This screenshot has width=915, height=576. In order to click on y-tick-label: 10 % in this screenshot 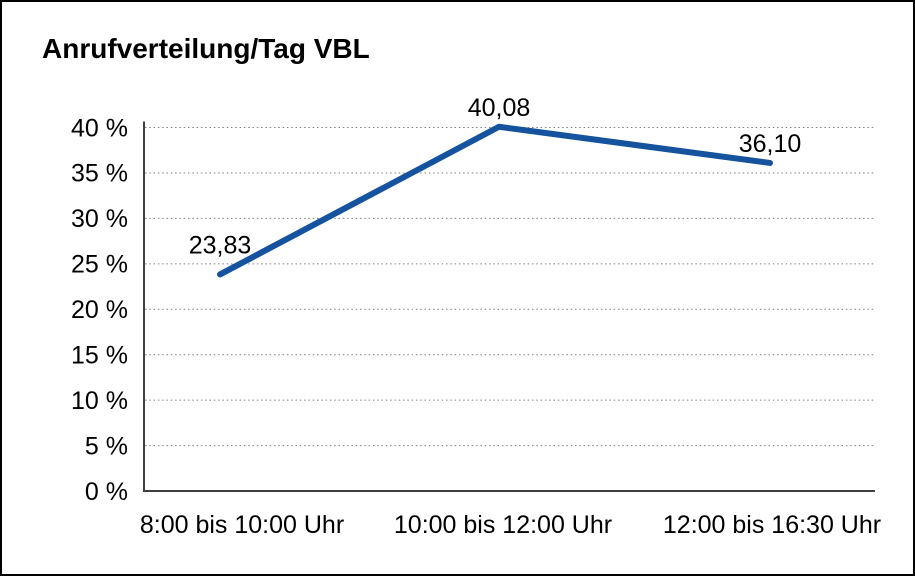, I will do `click(99, 401)`.